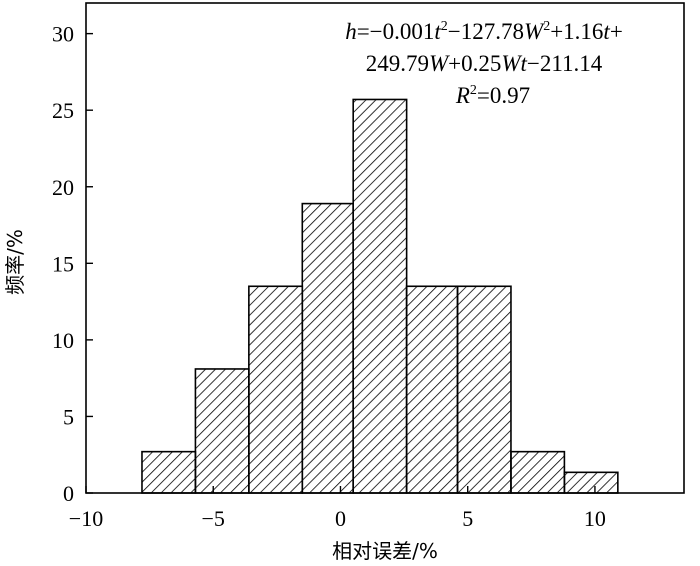 Image resolution: width=700 pixels, height=566 pixels. What do you see at coordinates (63, 263) in the screenshot?
I see `y-tick-label: 15` at bounding box center [63, 263].